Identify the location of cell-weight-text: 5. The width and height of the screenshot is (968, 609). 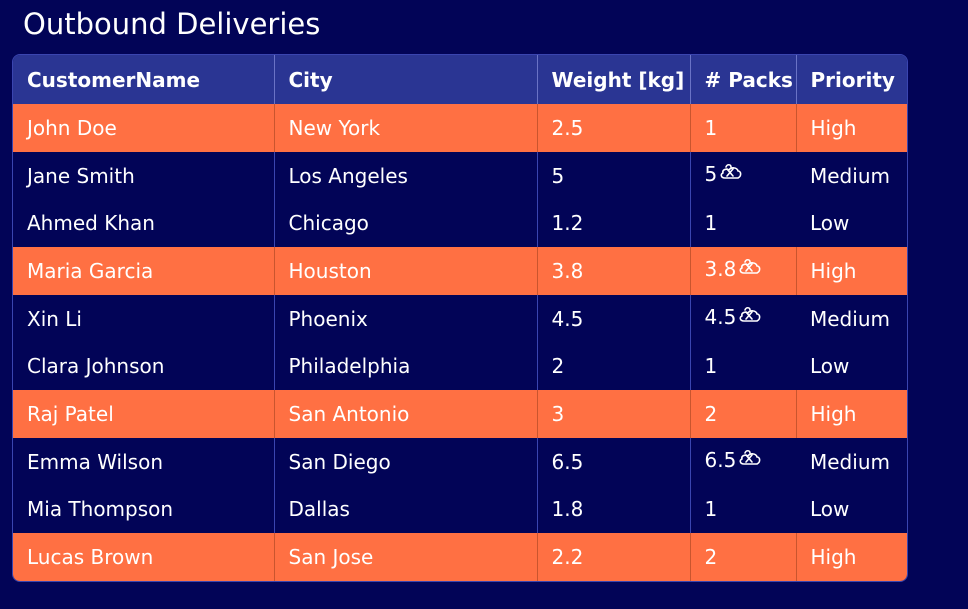
(558, 175).